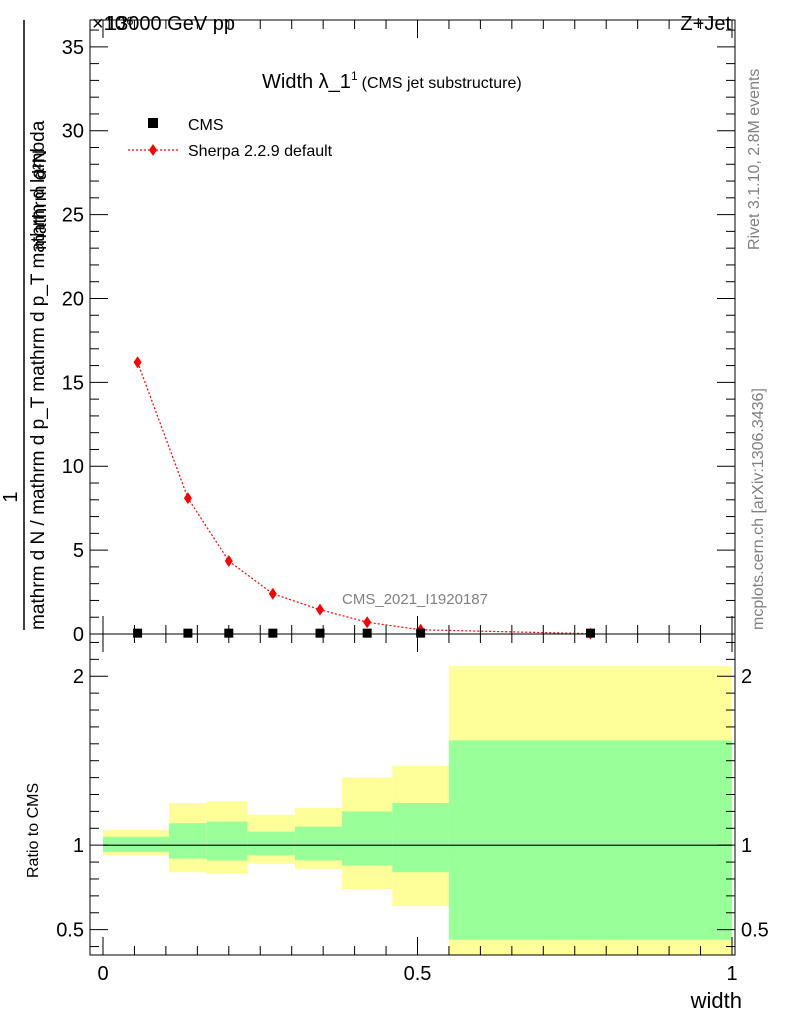 This screenshot has height=1024, width=786. What do you see at coordinates (755, 931) in the screenshot?
I see `ratio-ytick-label-right: 0.5` at bounding box center [755, 931].